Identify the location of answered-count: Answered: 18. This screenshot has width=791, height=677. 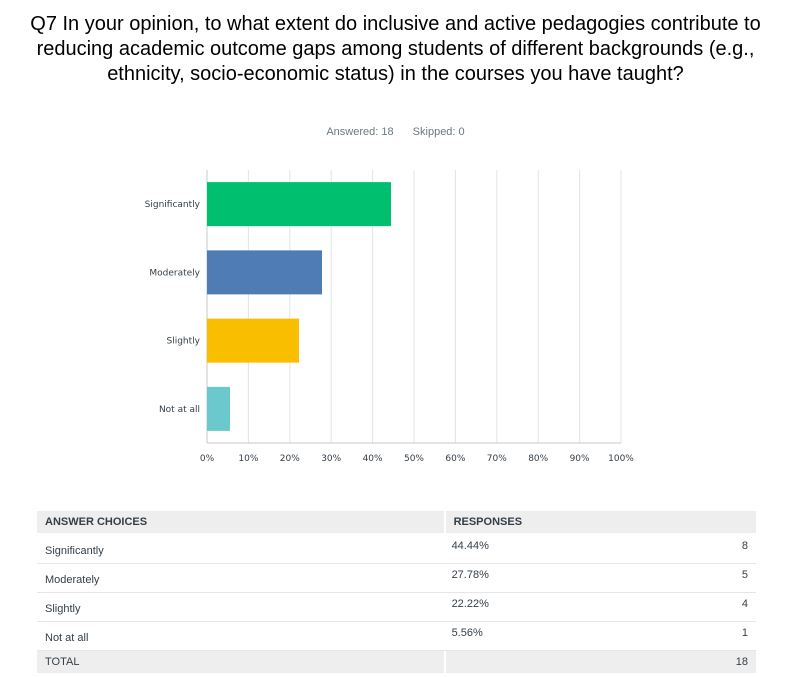
(360, 132).